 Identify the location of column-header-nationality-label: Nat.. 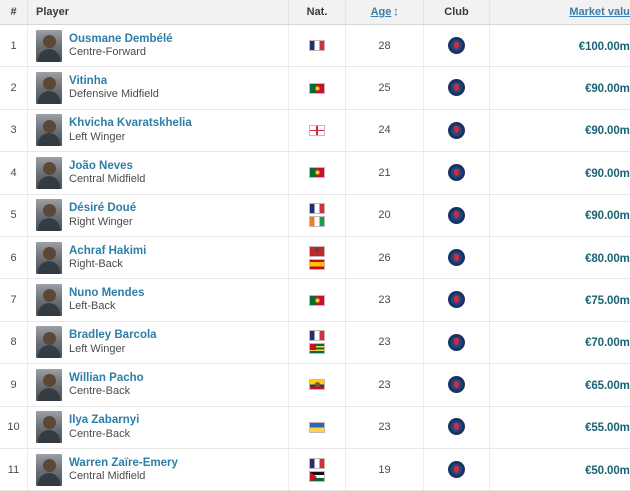
(317, 12).